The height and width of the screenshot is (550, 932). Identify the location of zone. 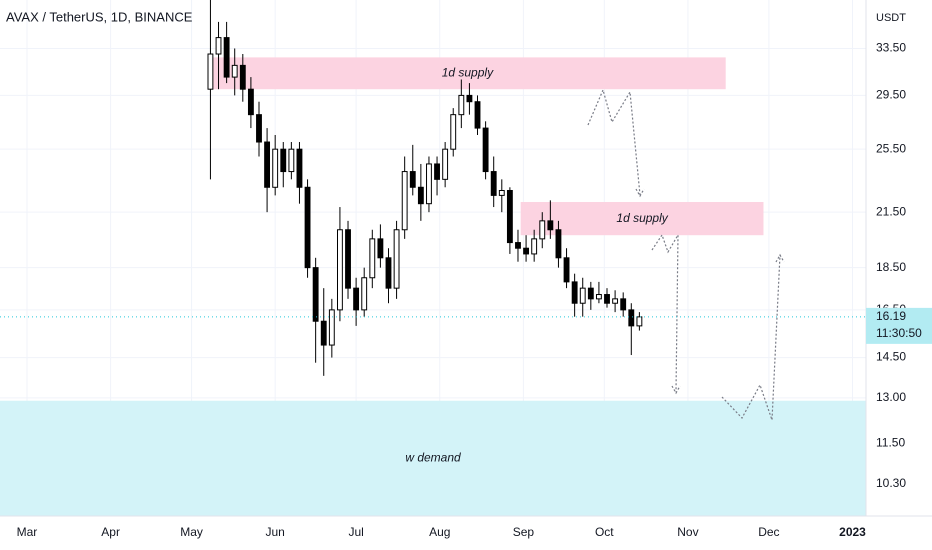
(467, 73).